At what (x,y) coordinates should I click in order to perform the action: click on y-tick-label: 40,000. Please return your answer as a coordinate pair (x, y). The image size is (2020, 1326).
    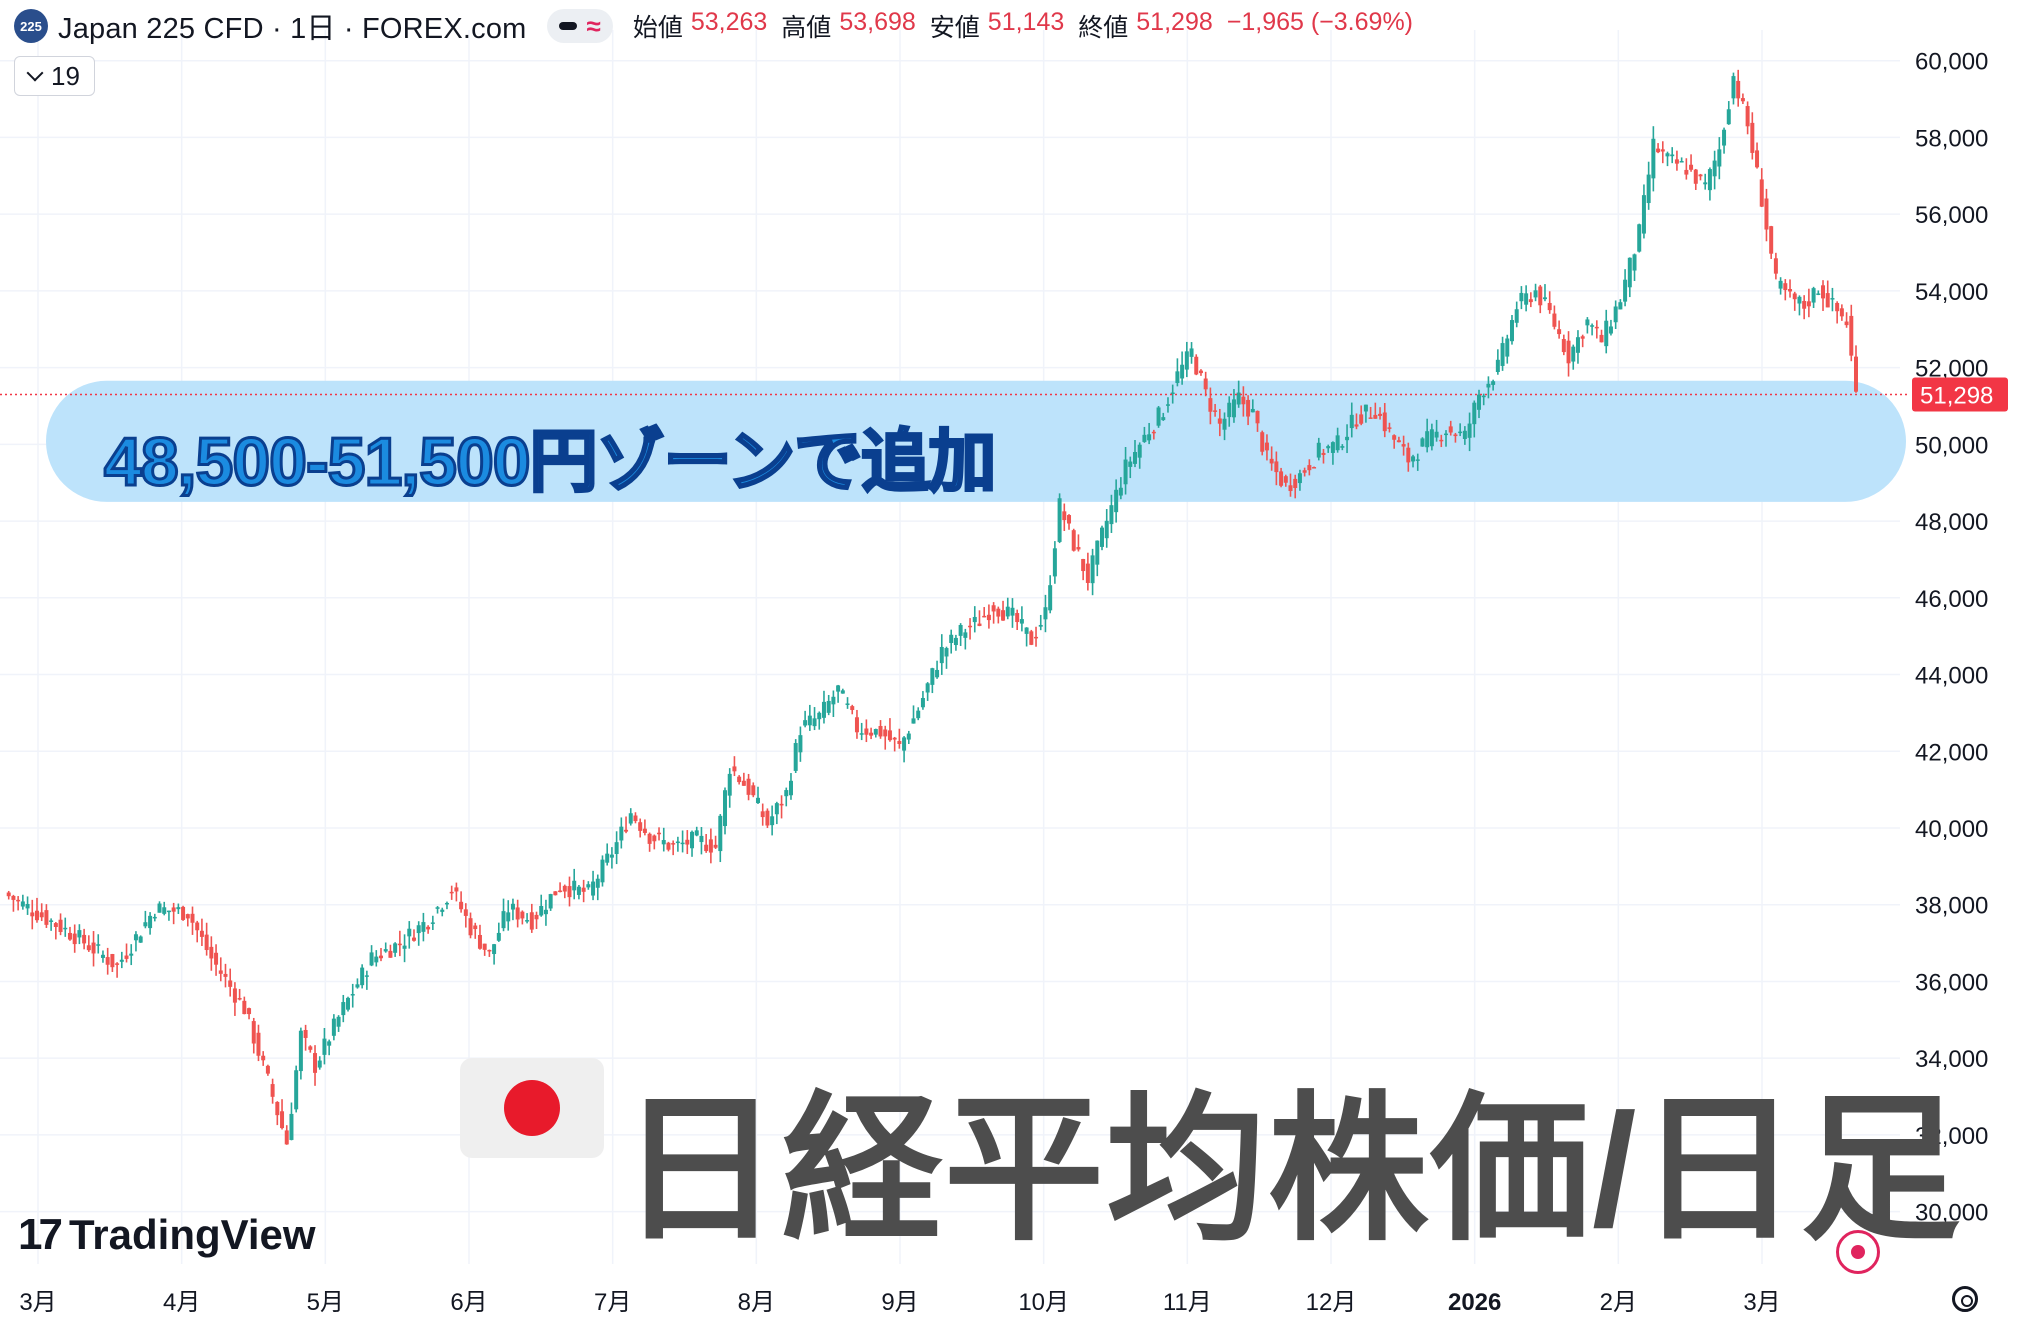
    Looking at the image, I should click on (1951, 829).